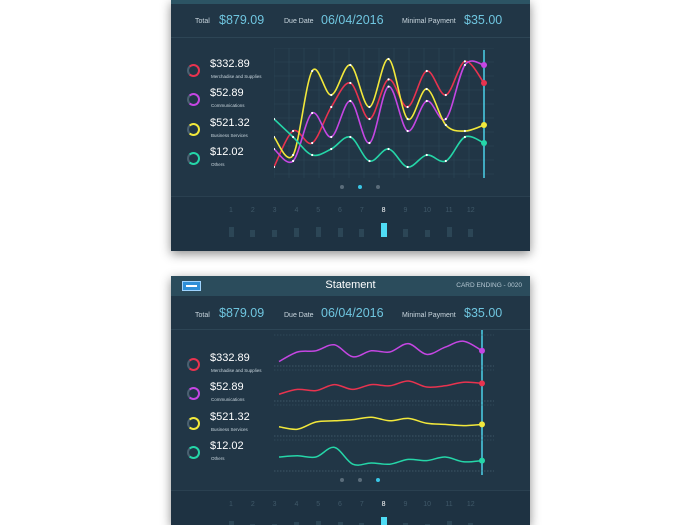 This screenshot has height=525, width=700. What do you see at coordinates (227, 93) in the screenshot?
I see `category-amount: $52.89` at bounding box center [227, 93].